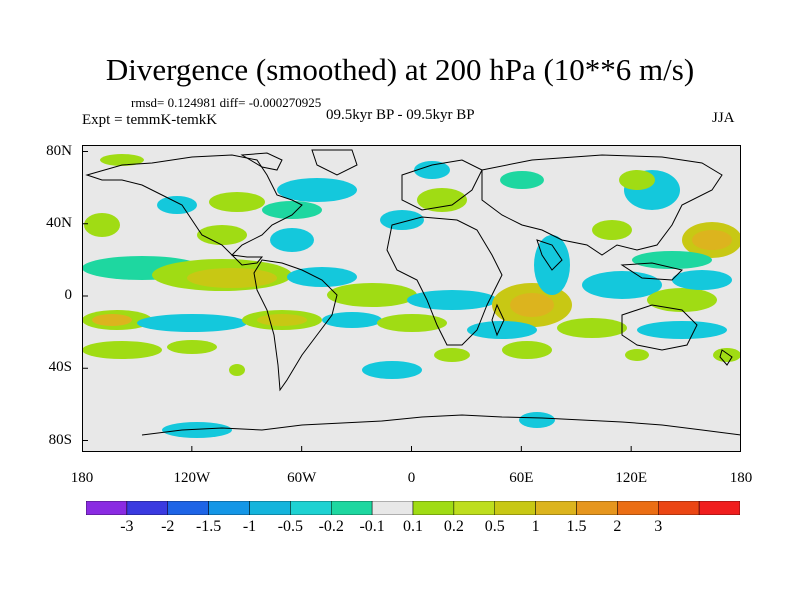  Describe the element at coordinates (651, 271) in the screenshot. I see `coast-indonesia` at that location.